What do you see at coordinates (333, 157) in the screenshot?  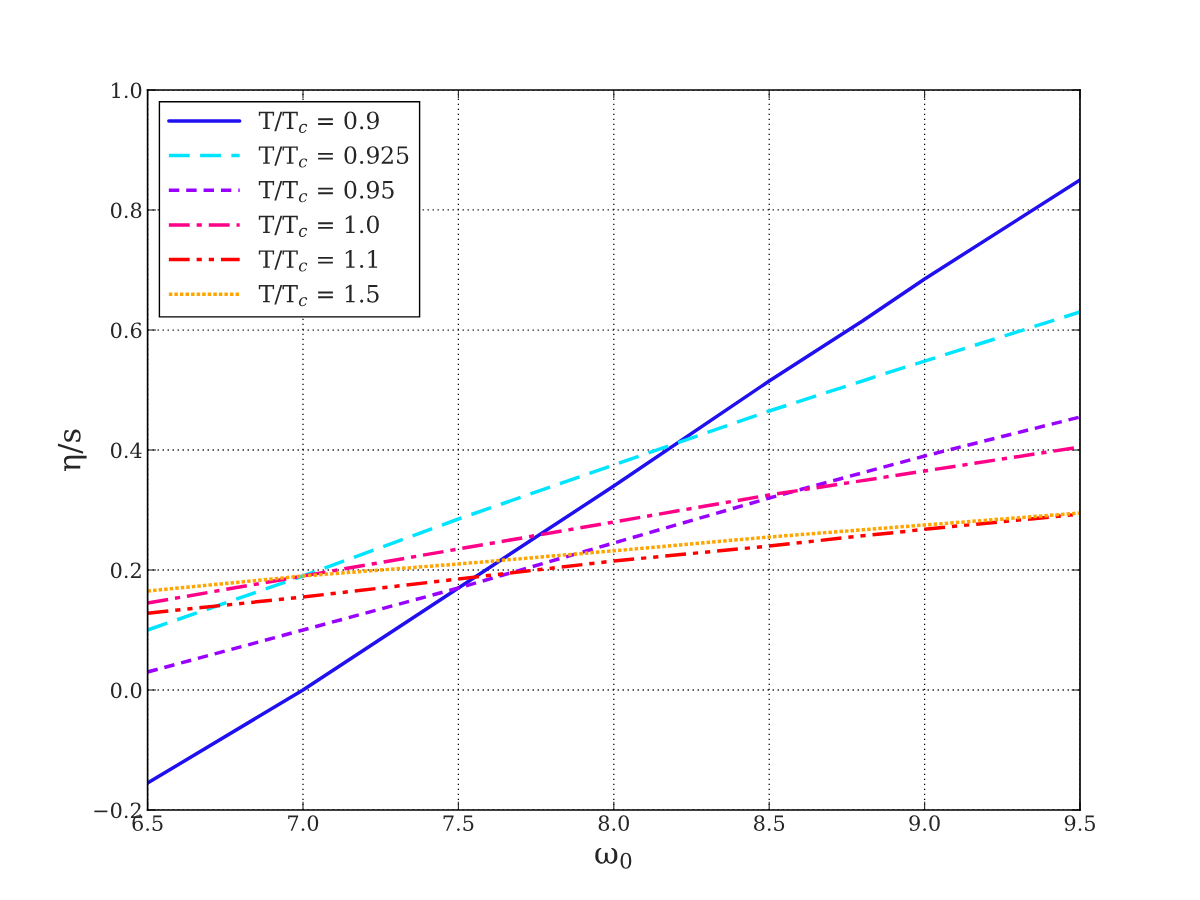 I see `legend-label: T/T$_{c}$ = 0.925` at bounding box center [333, 157].